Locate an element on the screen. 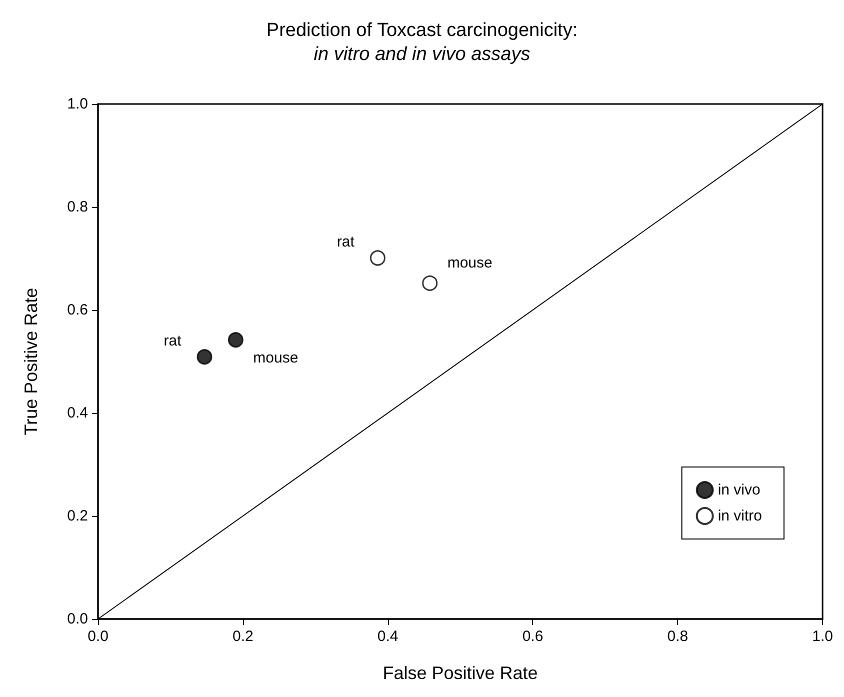 Image resolution: width=844 pixels, height=697 pixels. legend-label: in vivo is located at coordinates (739, 490).